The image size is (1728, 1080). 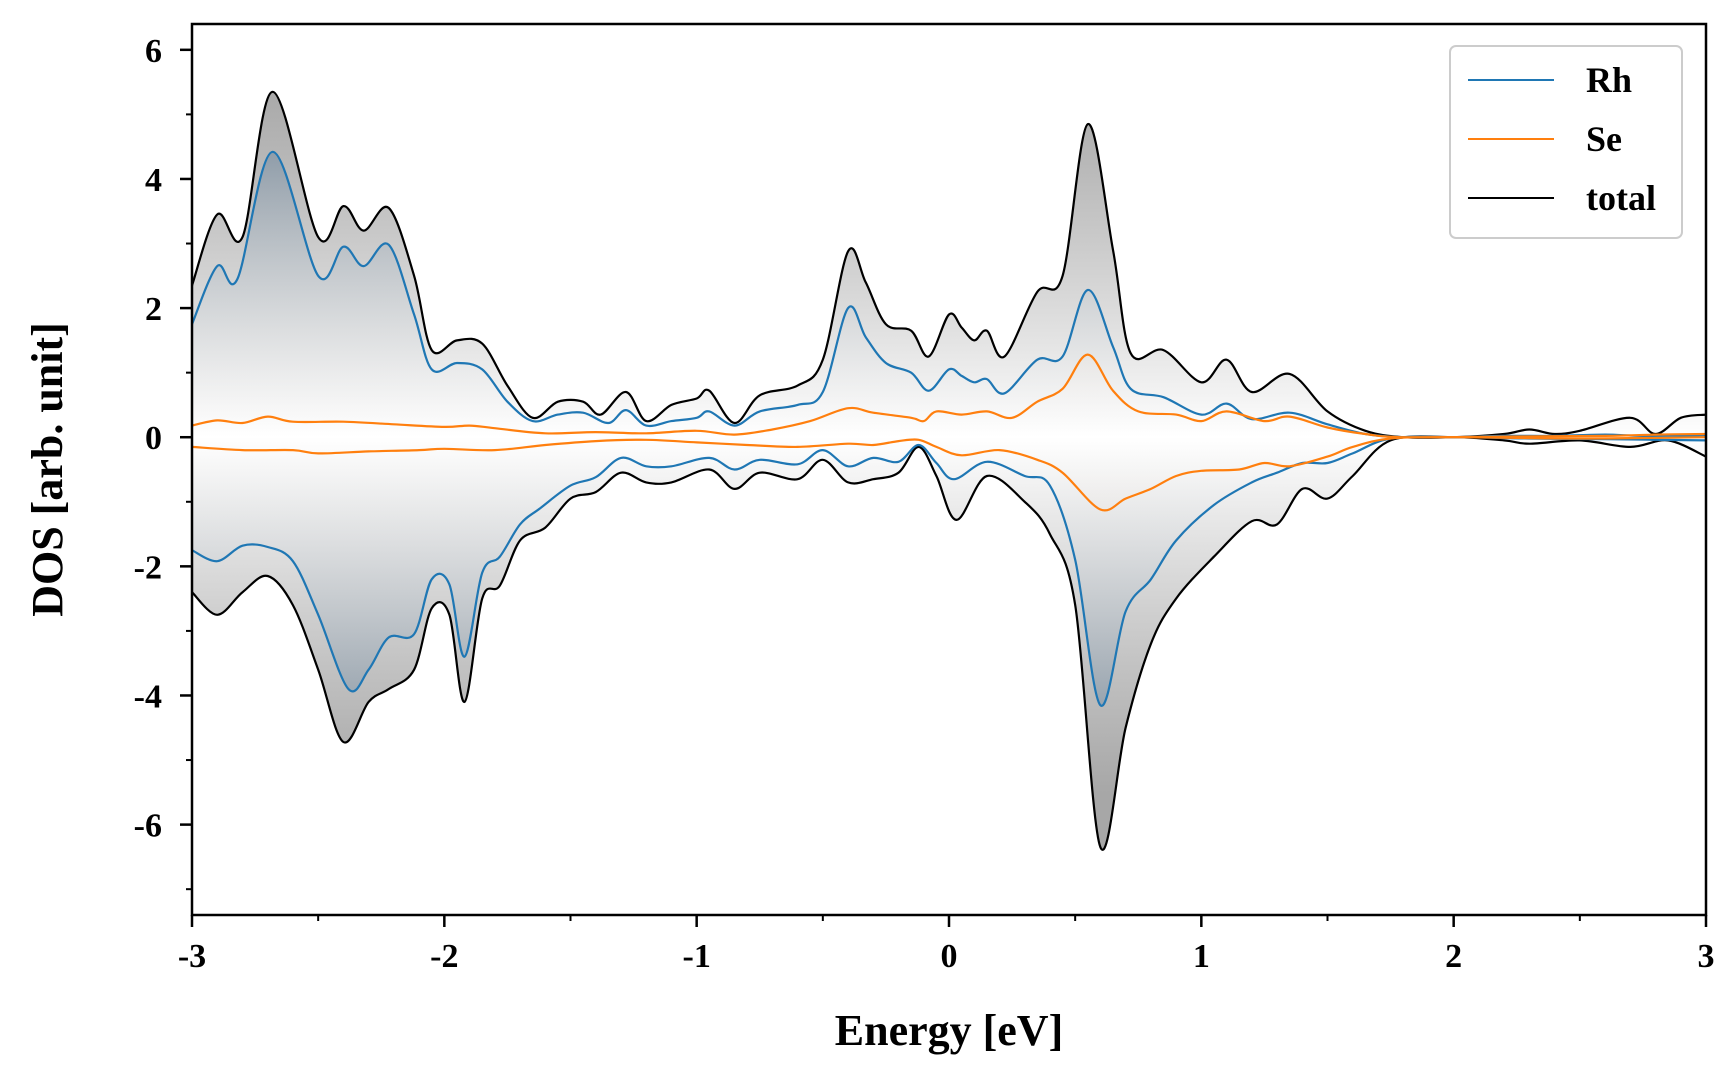 What do you see at coordinates (148, 826) in the screenshot?
I see `y-tick-label: -6` at bounding box center [148, 826].